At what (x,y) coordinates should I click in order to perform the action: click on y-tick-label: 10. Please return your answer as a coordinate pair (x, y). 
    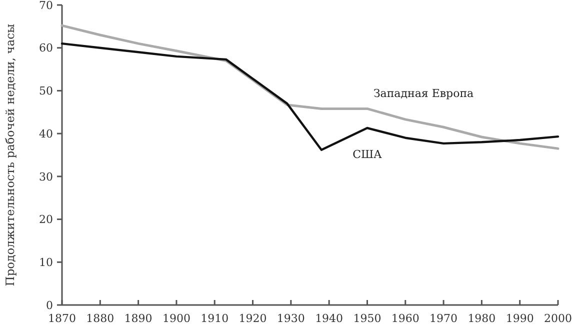
    Looking at the image, I should click on (46, 262).